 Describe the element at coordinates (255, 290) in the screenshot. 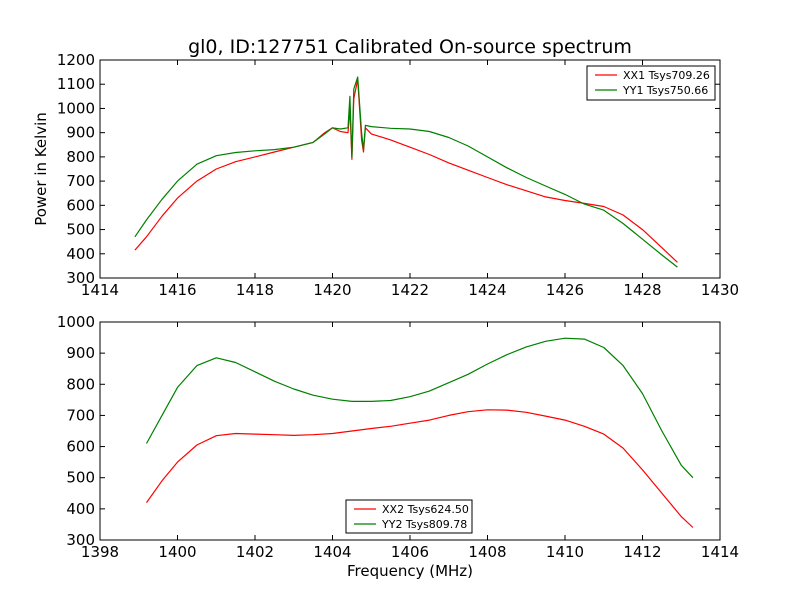

I see `x-tick-label: 1418` at that location.